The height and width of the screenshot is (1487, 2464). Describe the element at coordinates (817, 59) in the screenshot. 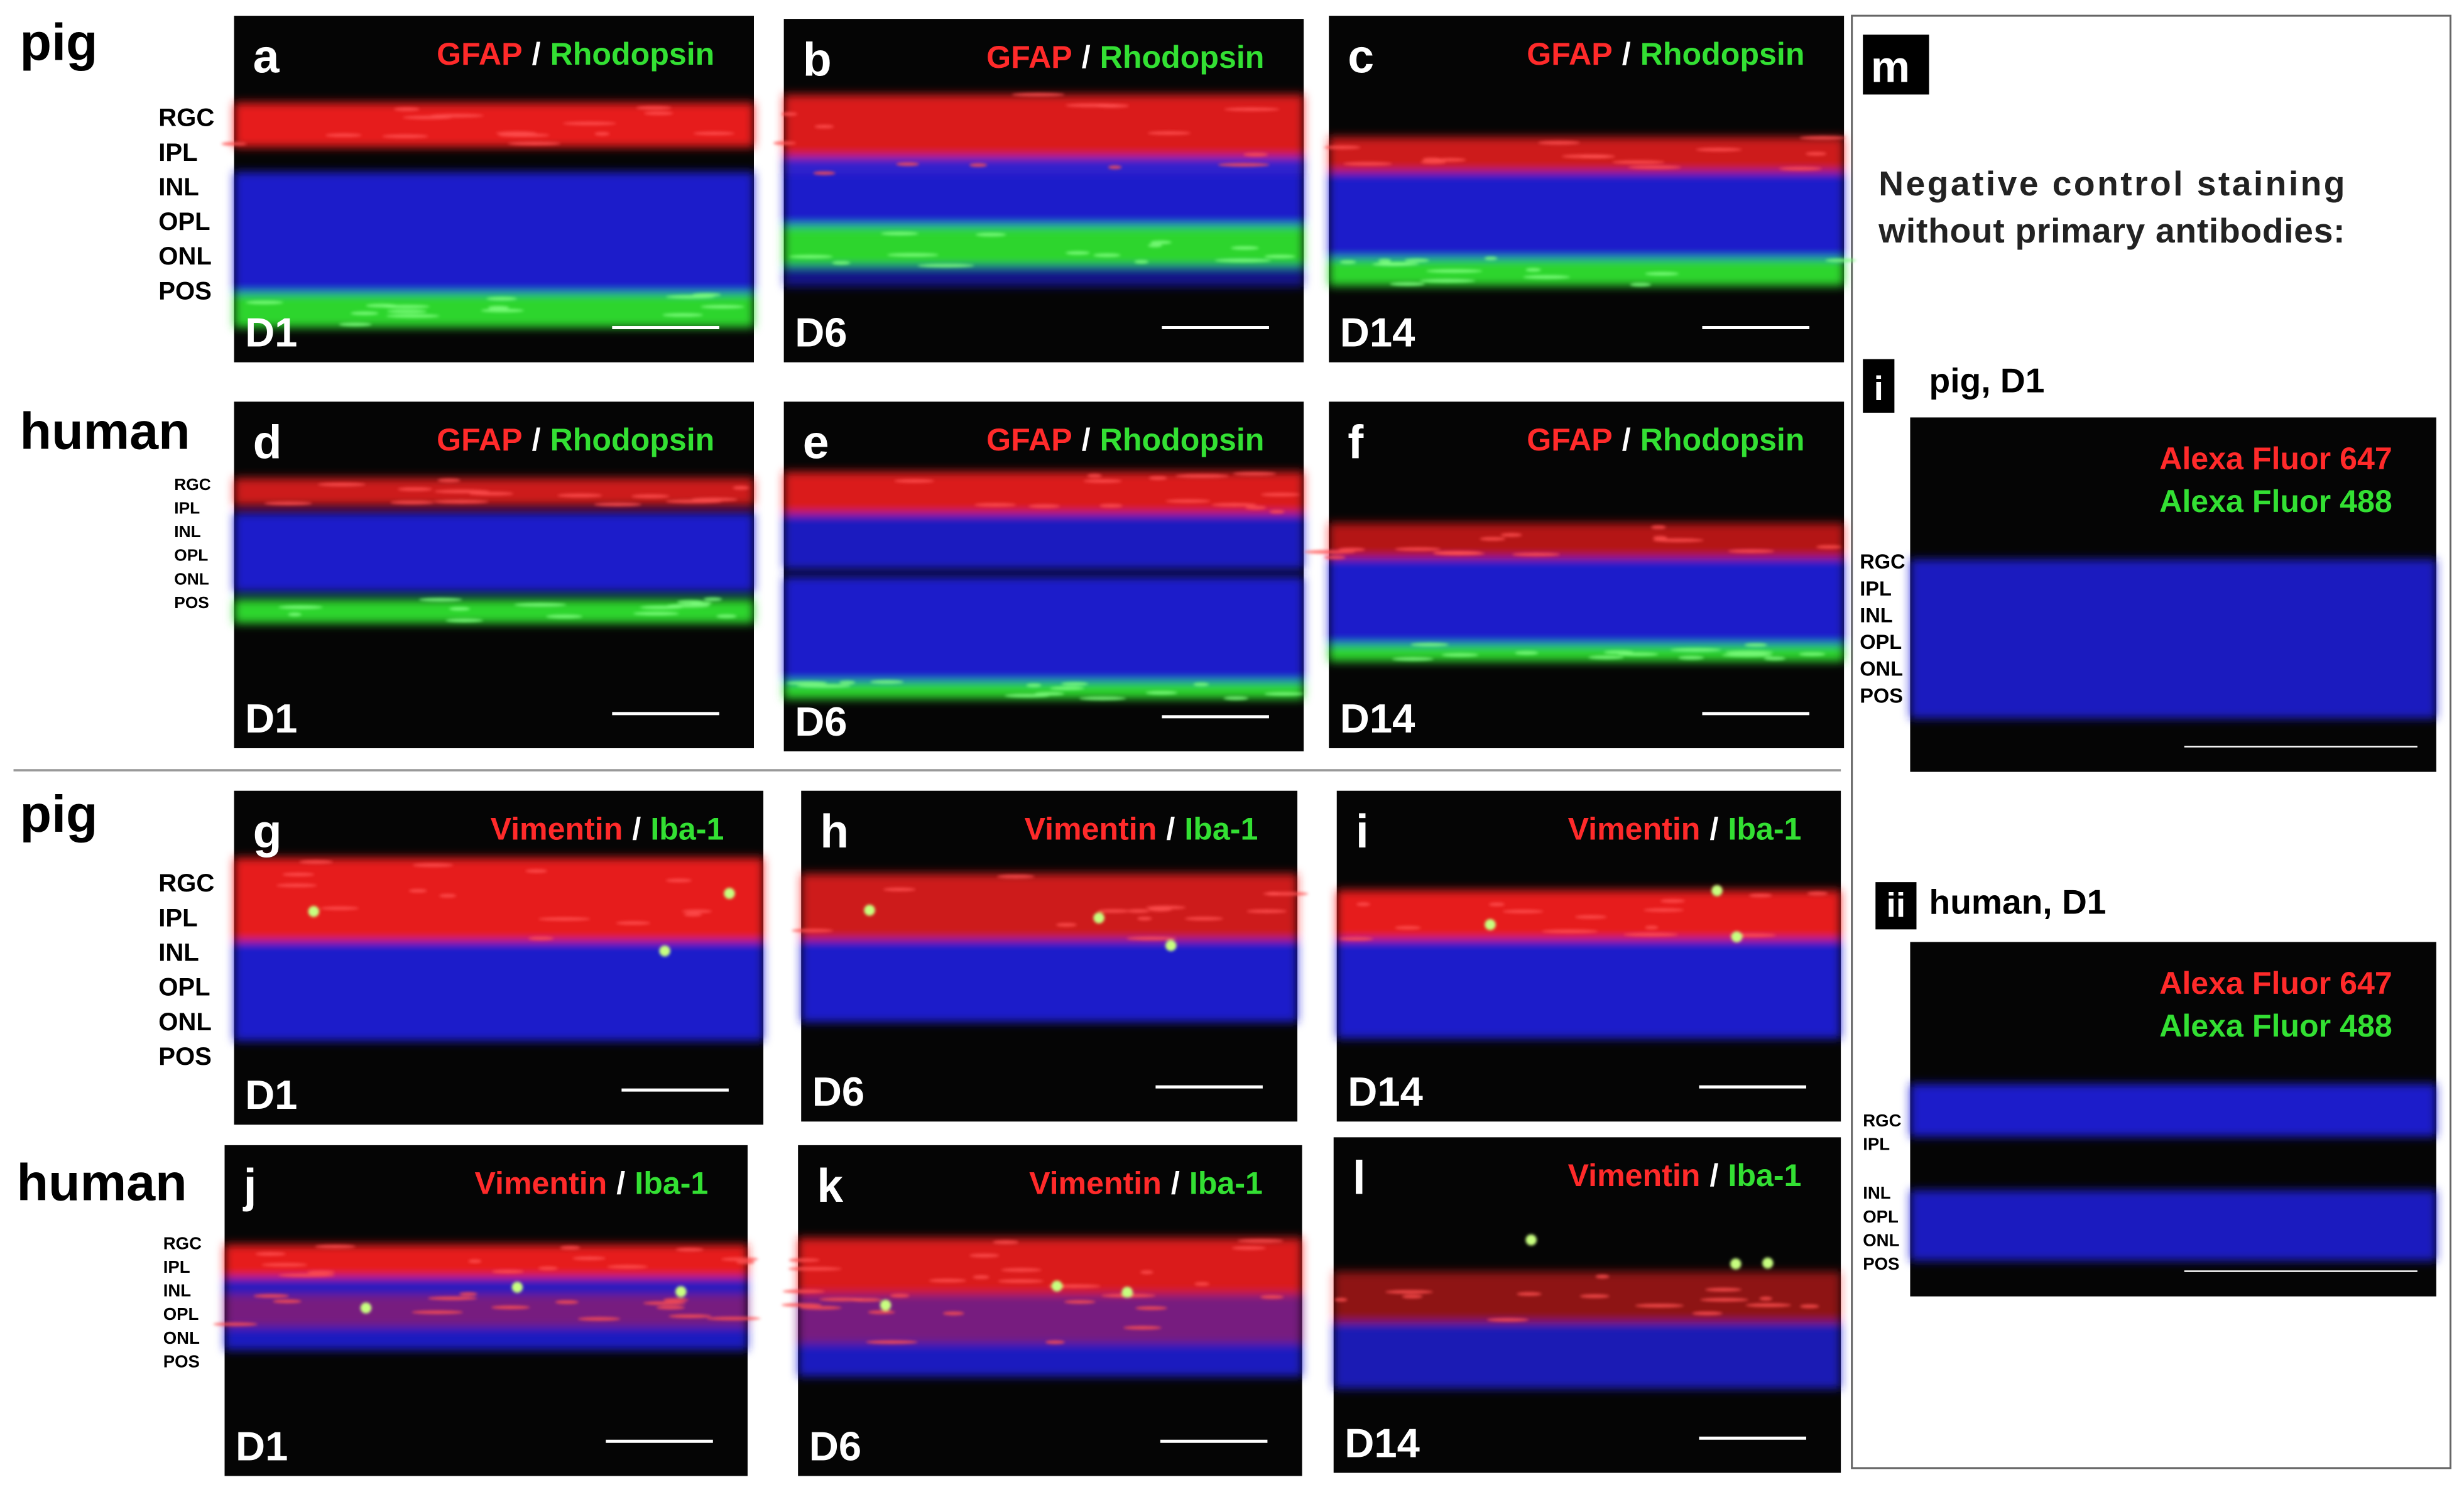

I see `panel-letter: b` at that location.